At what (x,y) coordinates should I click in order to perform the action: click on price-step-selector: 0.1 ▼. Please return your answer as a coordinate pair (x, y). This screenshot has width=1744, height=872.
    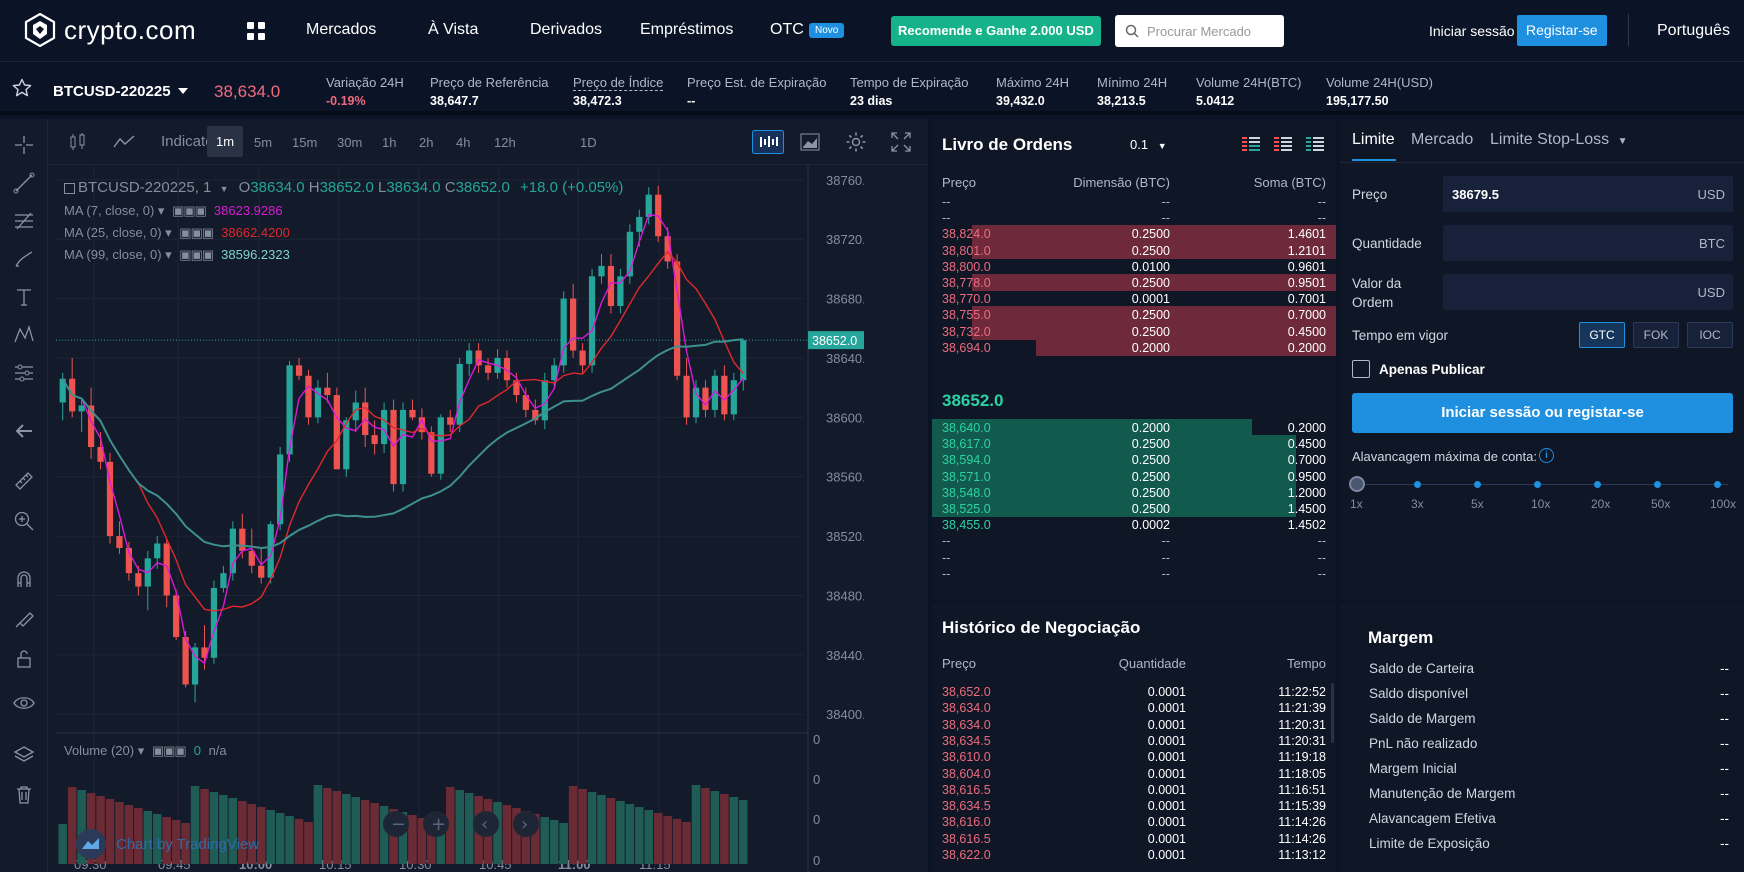
    Looking at the image, I should click on (1148, 144).